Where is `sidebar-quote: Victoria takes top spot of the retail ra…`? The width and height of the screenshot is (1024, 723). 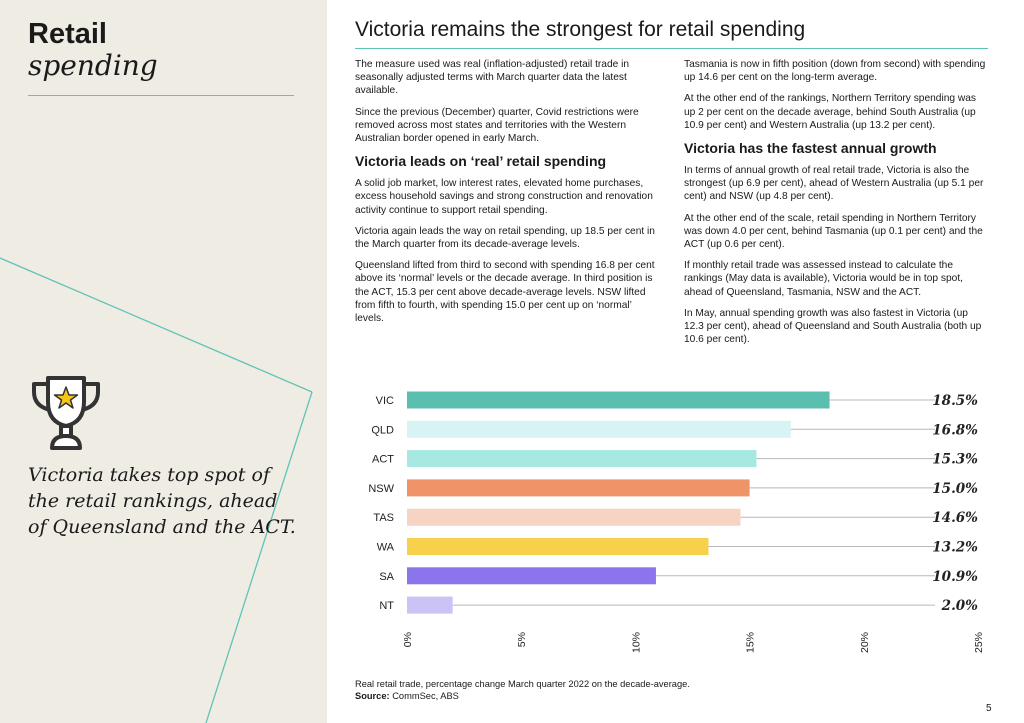 sidebar-quote: Victoria takes top spot of the retail ra… is located at coordinates (162, 501).